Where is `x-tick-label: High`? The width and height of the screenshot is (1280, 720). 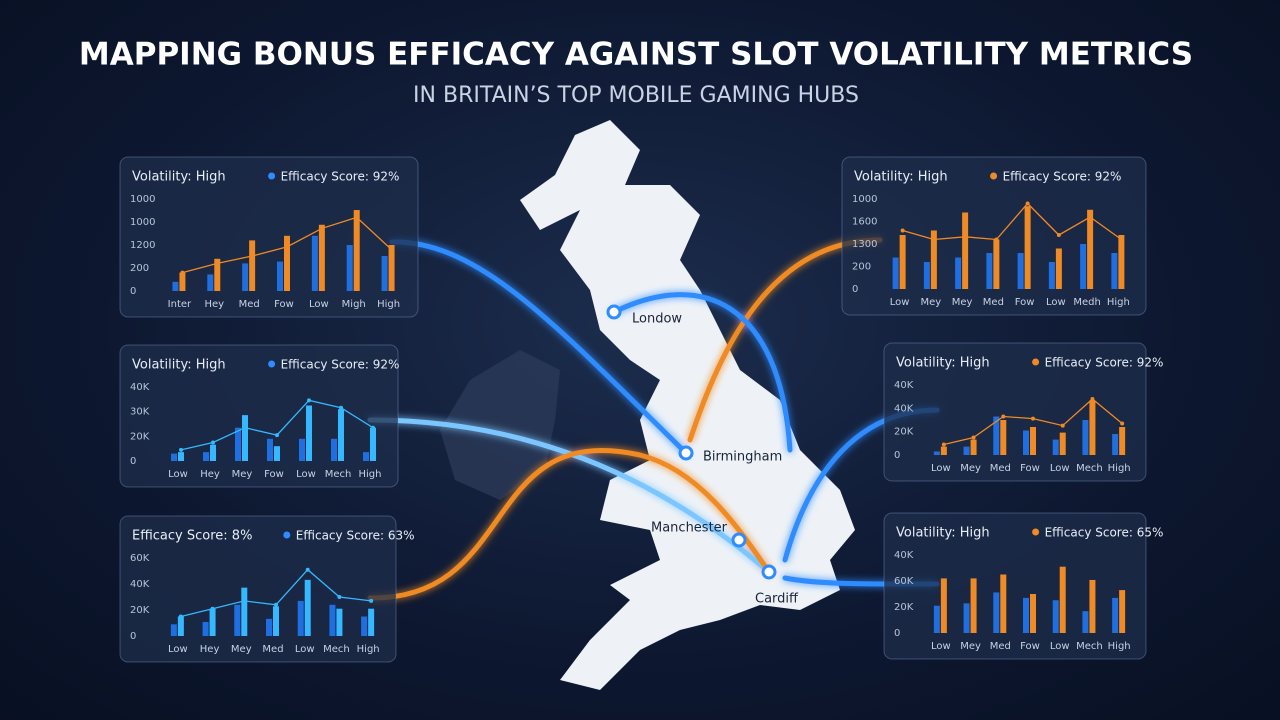 x-tick-label: High is located at coordinates (368, 649).